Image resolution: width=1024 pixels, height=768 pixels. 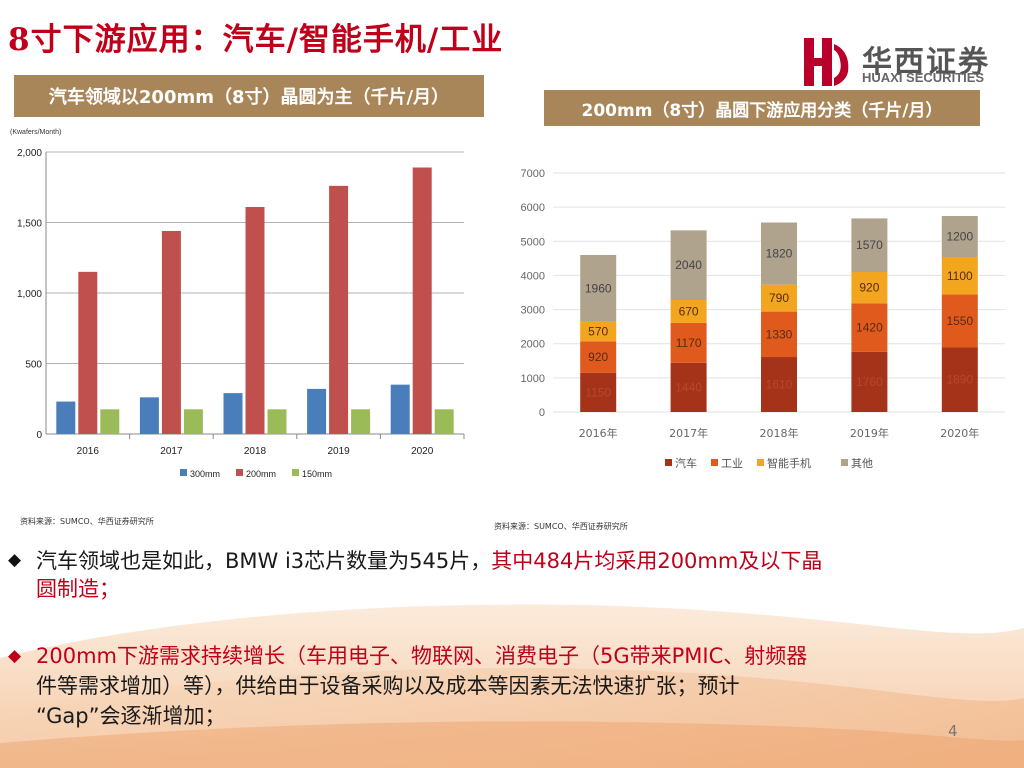 What do you see at coordinates (400, 409) in the screenshot?
I see `bar-300mm-2020` at bounding box center [400, 409].